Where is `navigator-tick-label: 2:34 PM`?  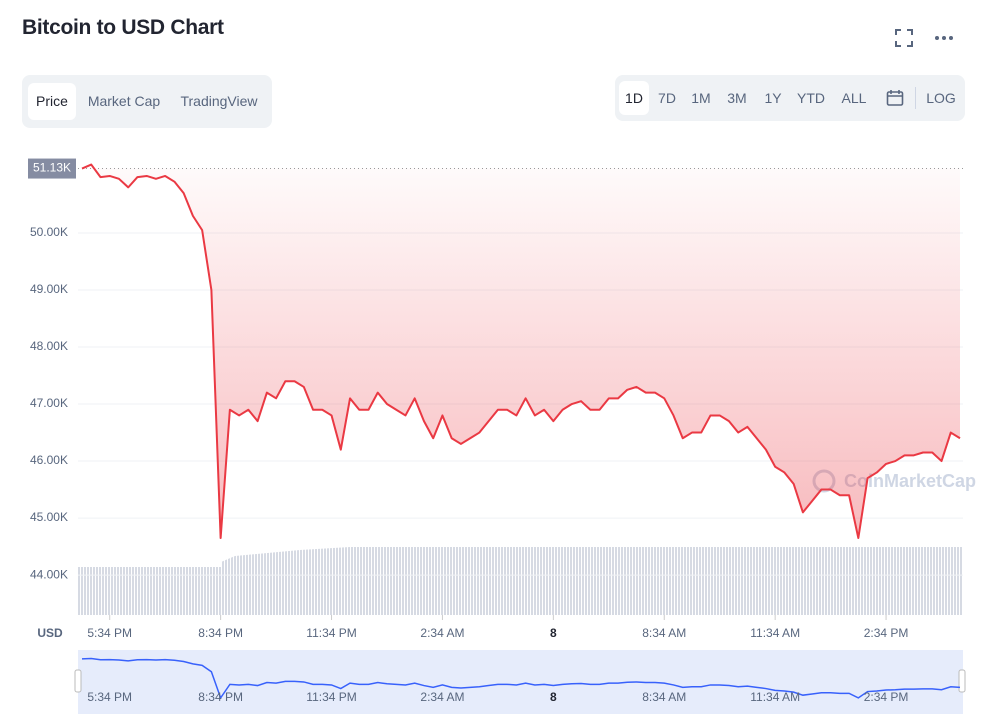 navigator-tick-label: 2:34 PM is located at coordinates (886, 697).